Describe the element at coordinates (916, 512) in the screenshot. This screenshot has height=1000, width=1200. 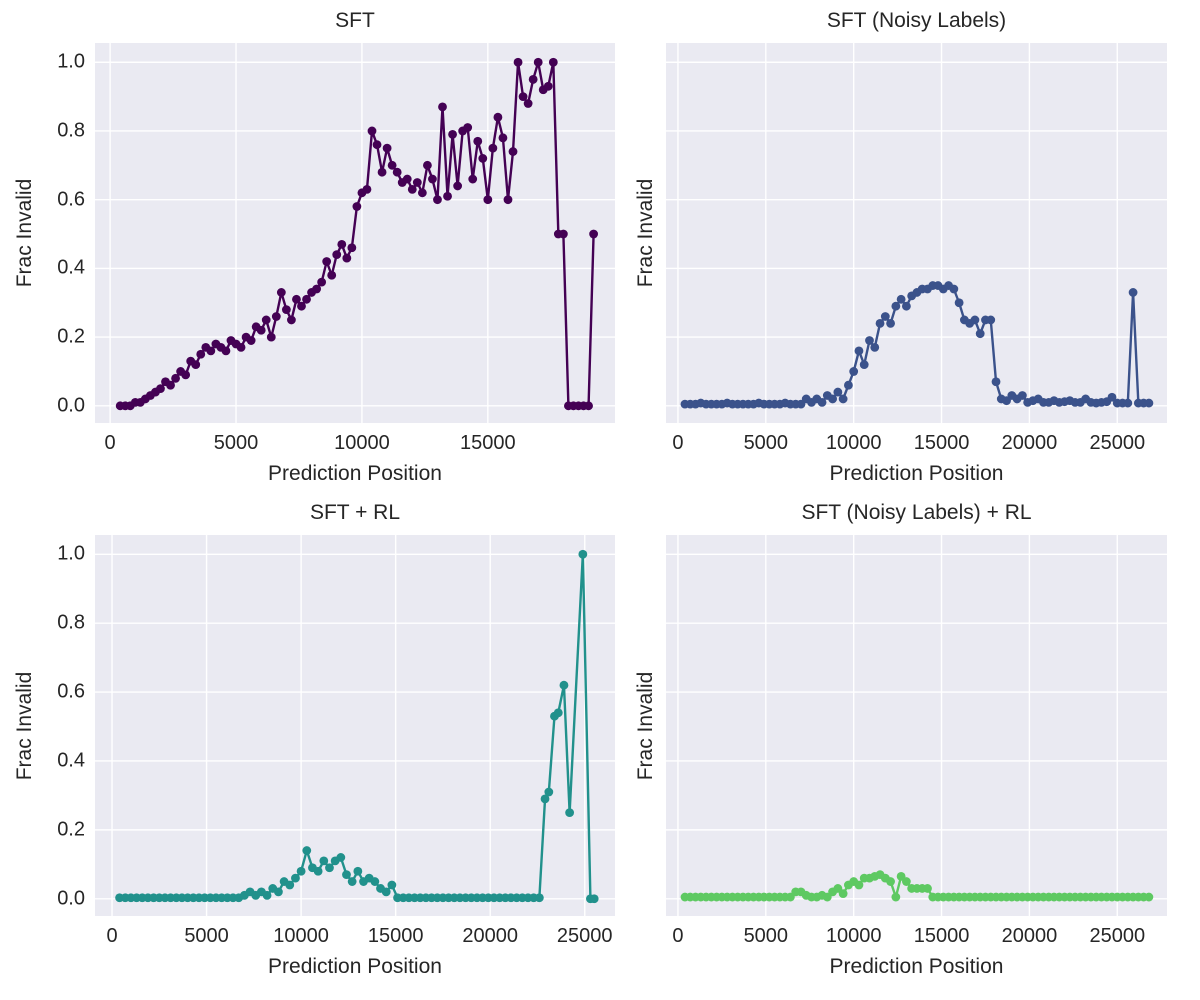
I see `chart-title: SFT (Noisy Labels) + RL` at that location.